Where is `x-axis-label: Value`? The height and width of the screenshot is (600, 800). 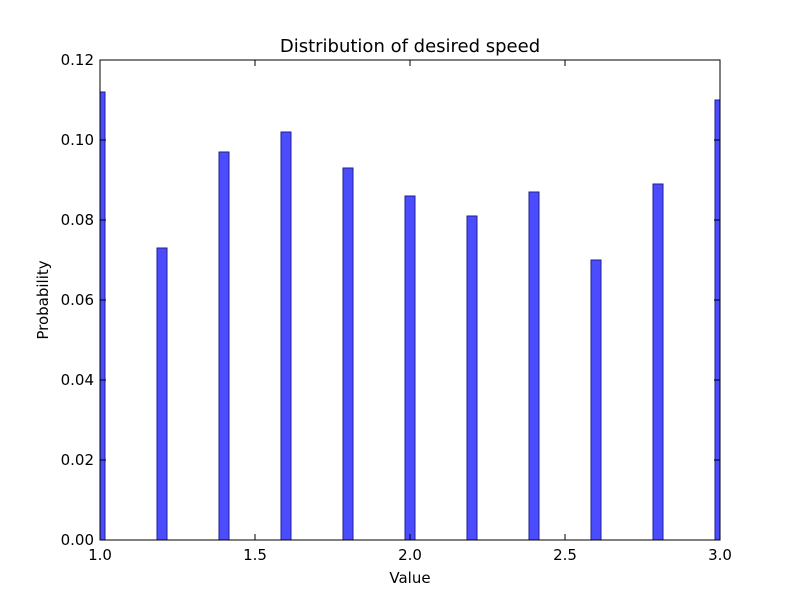
x-axis-label: Value is located at coordinates (409, 578).